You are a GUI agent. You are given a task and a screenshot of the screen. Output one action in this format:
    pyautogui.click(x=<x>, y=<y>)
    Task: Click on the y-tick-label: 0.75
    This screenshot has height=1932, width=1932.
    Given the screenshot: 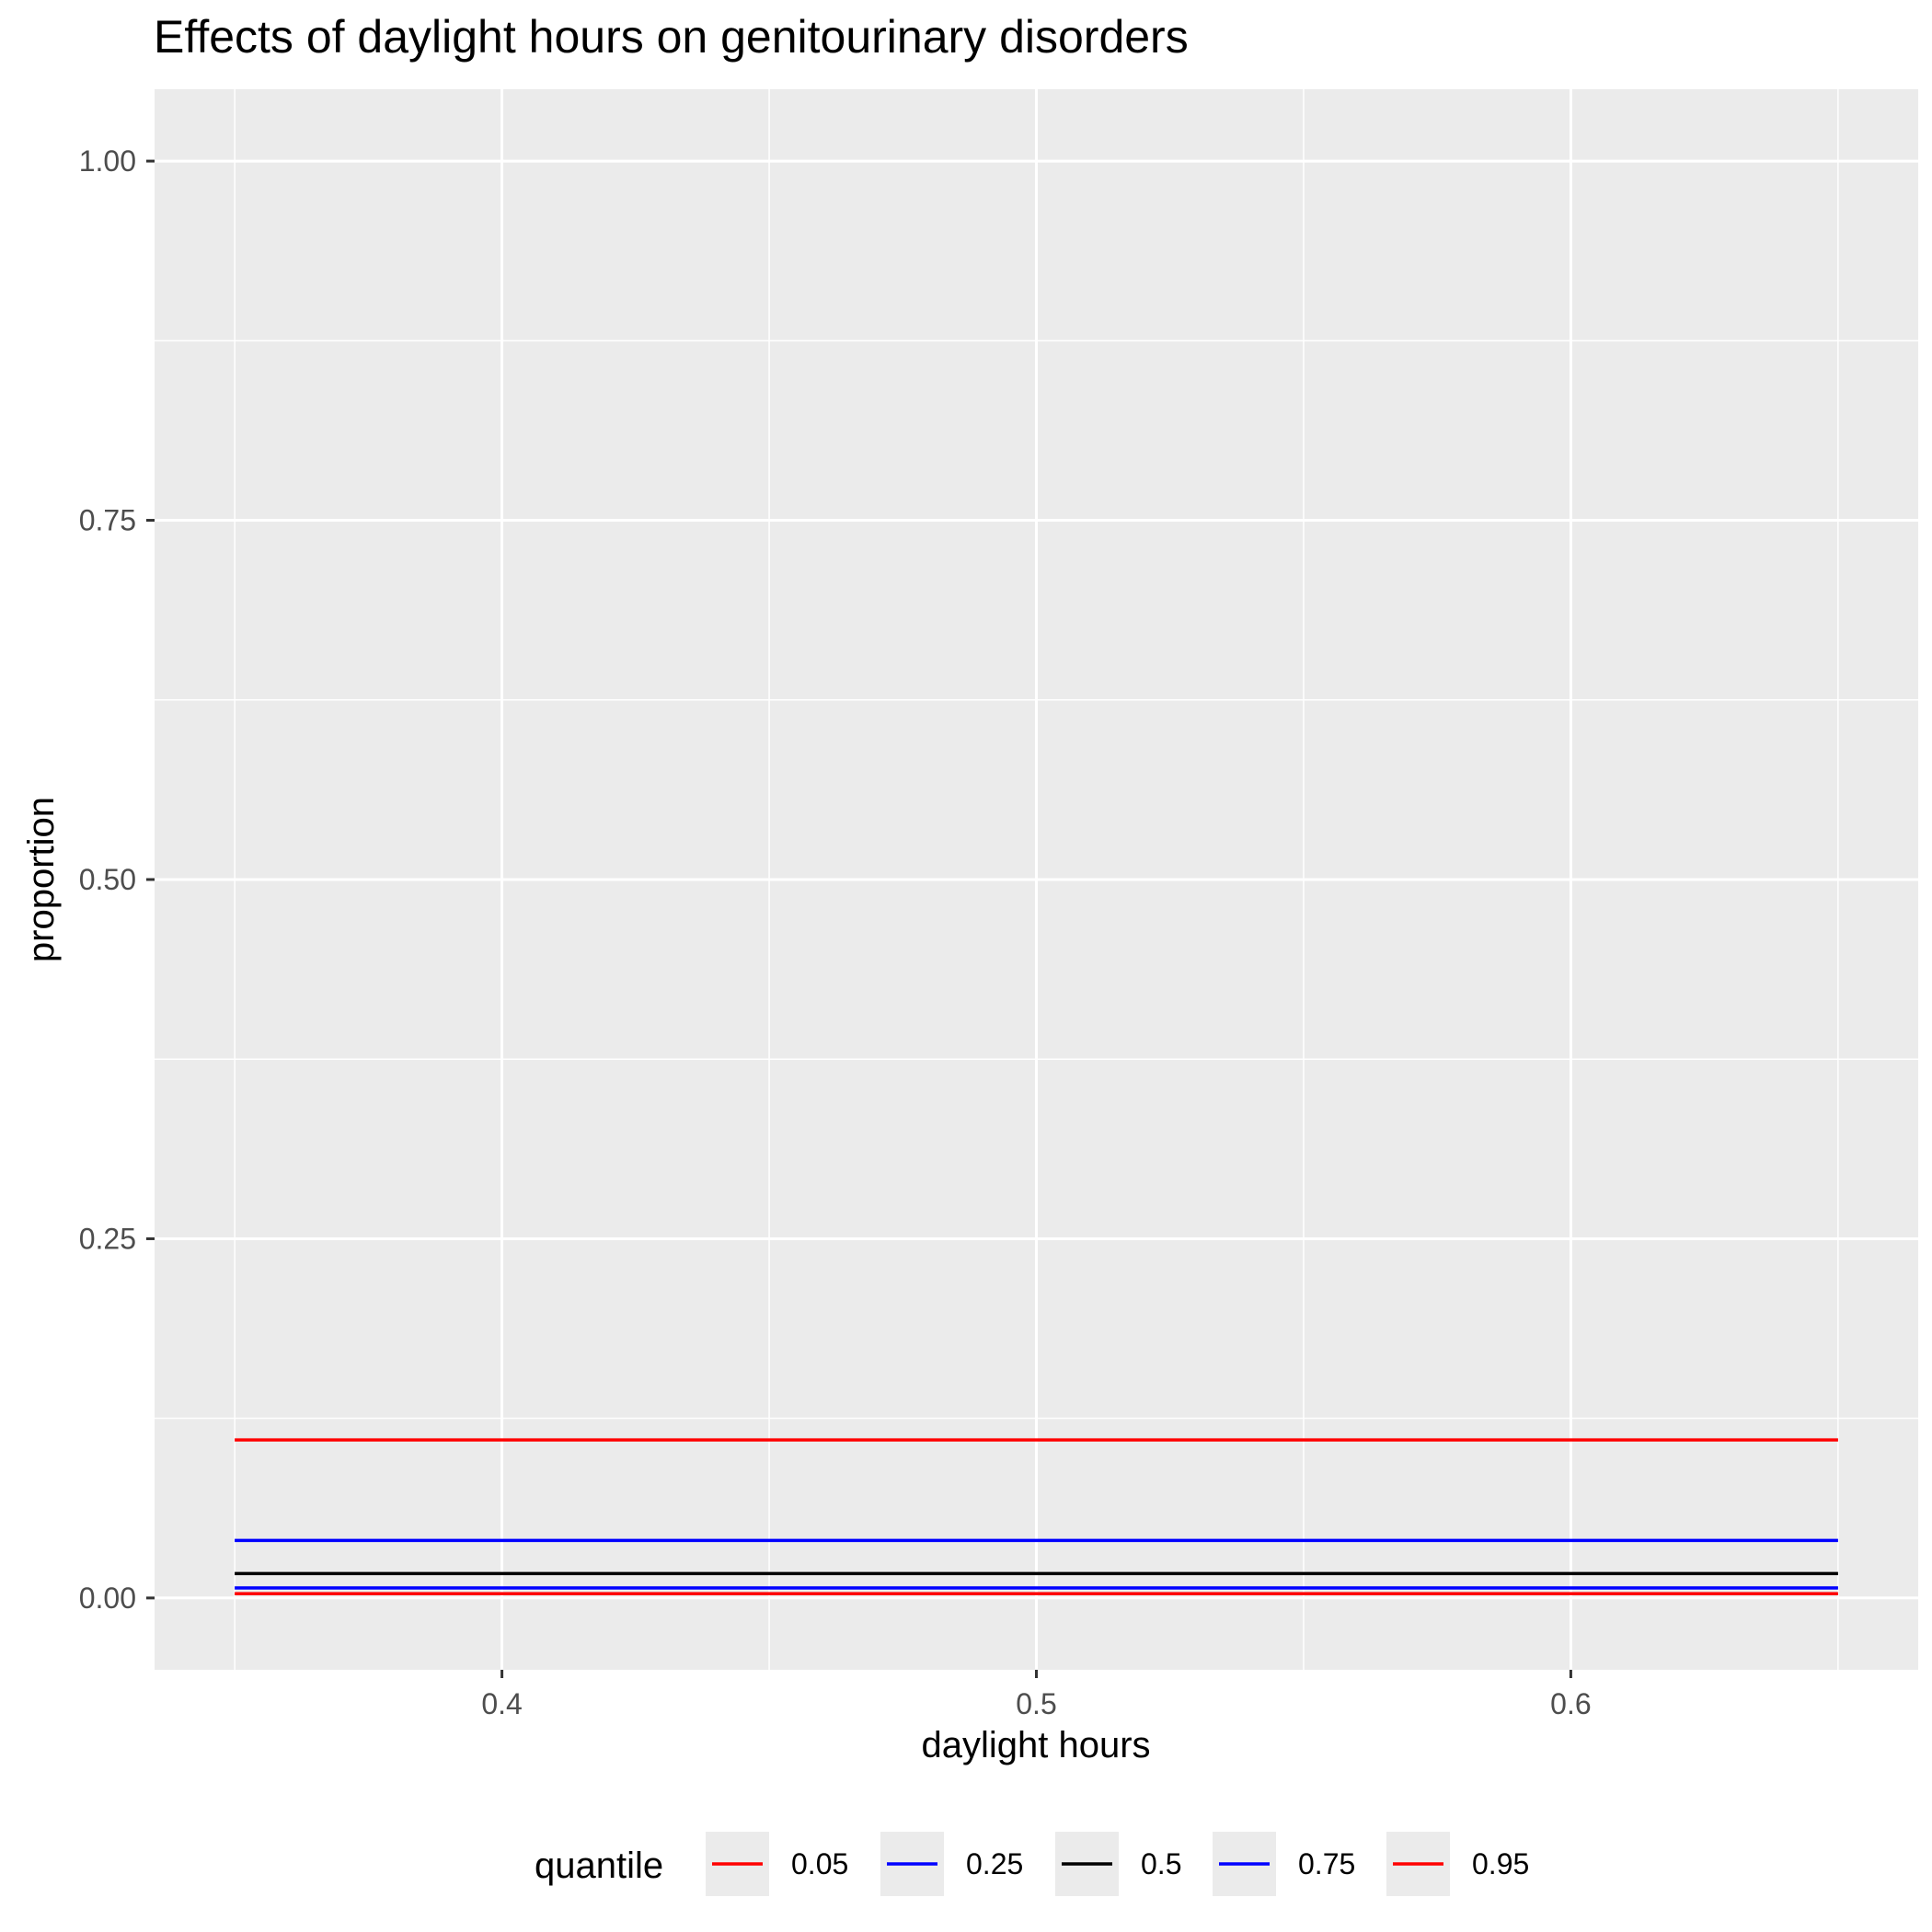 What is the action you would take?
    pyautogui.click(x=107, y=520)
    